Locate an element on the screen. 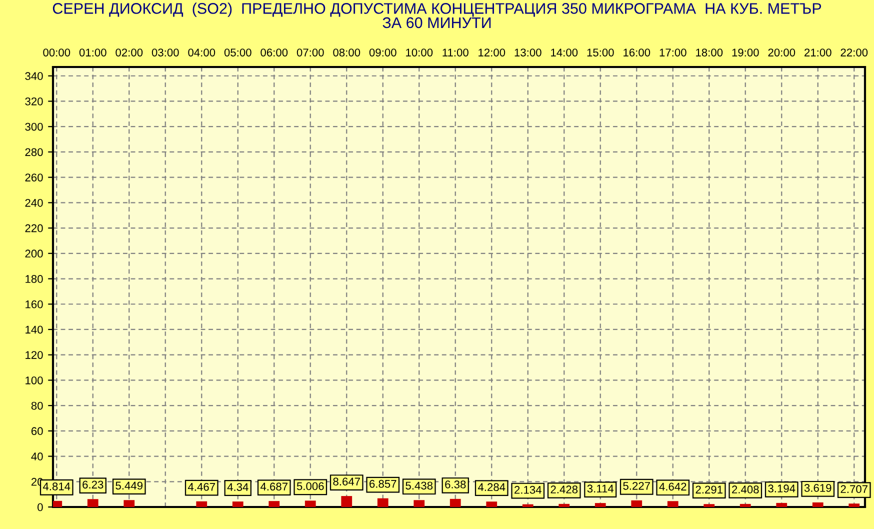  data-label: 5.006 is located at coordinates (310, 486).